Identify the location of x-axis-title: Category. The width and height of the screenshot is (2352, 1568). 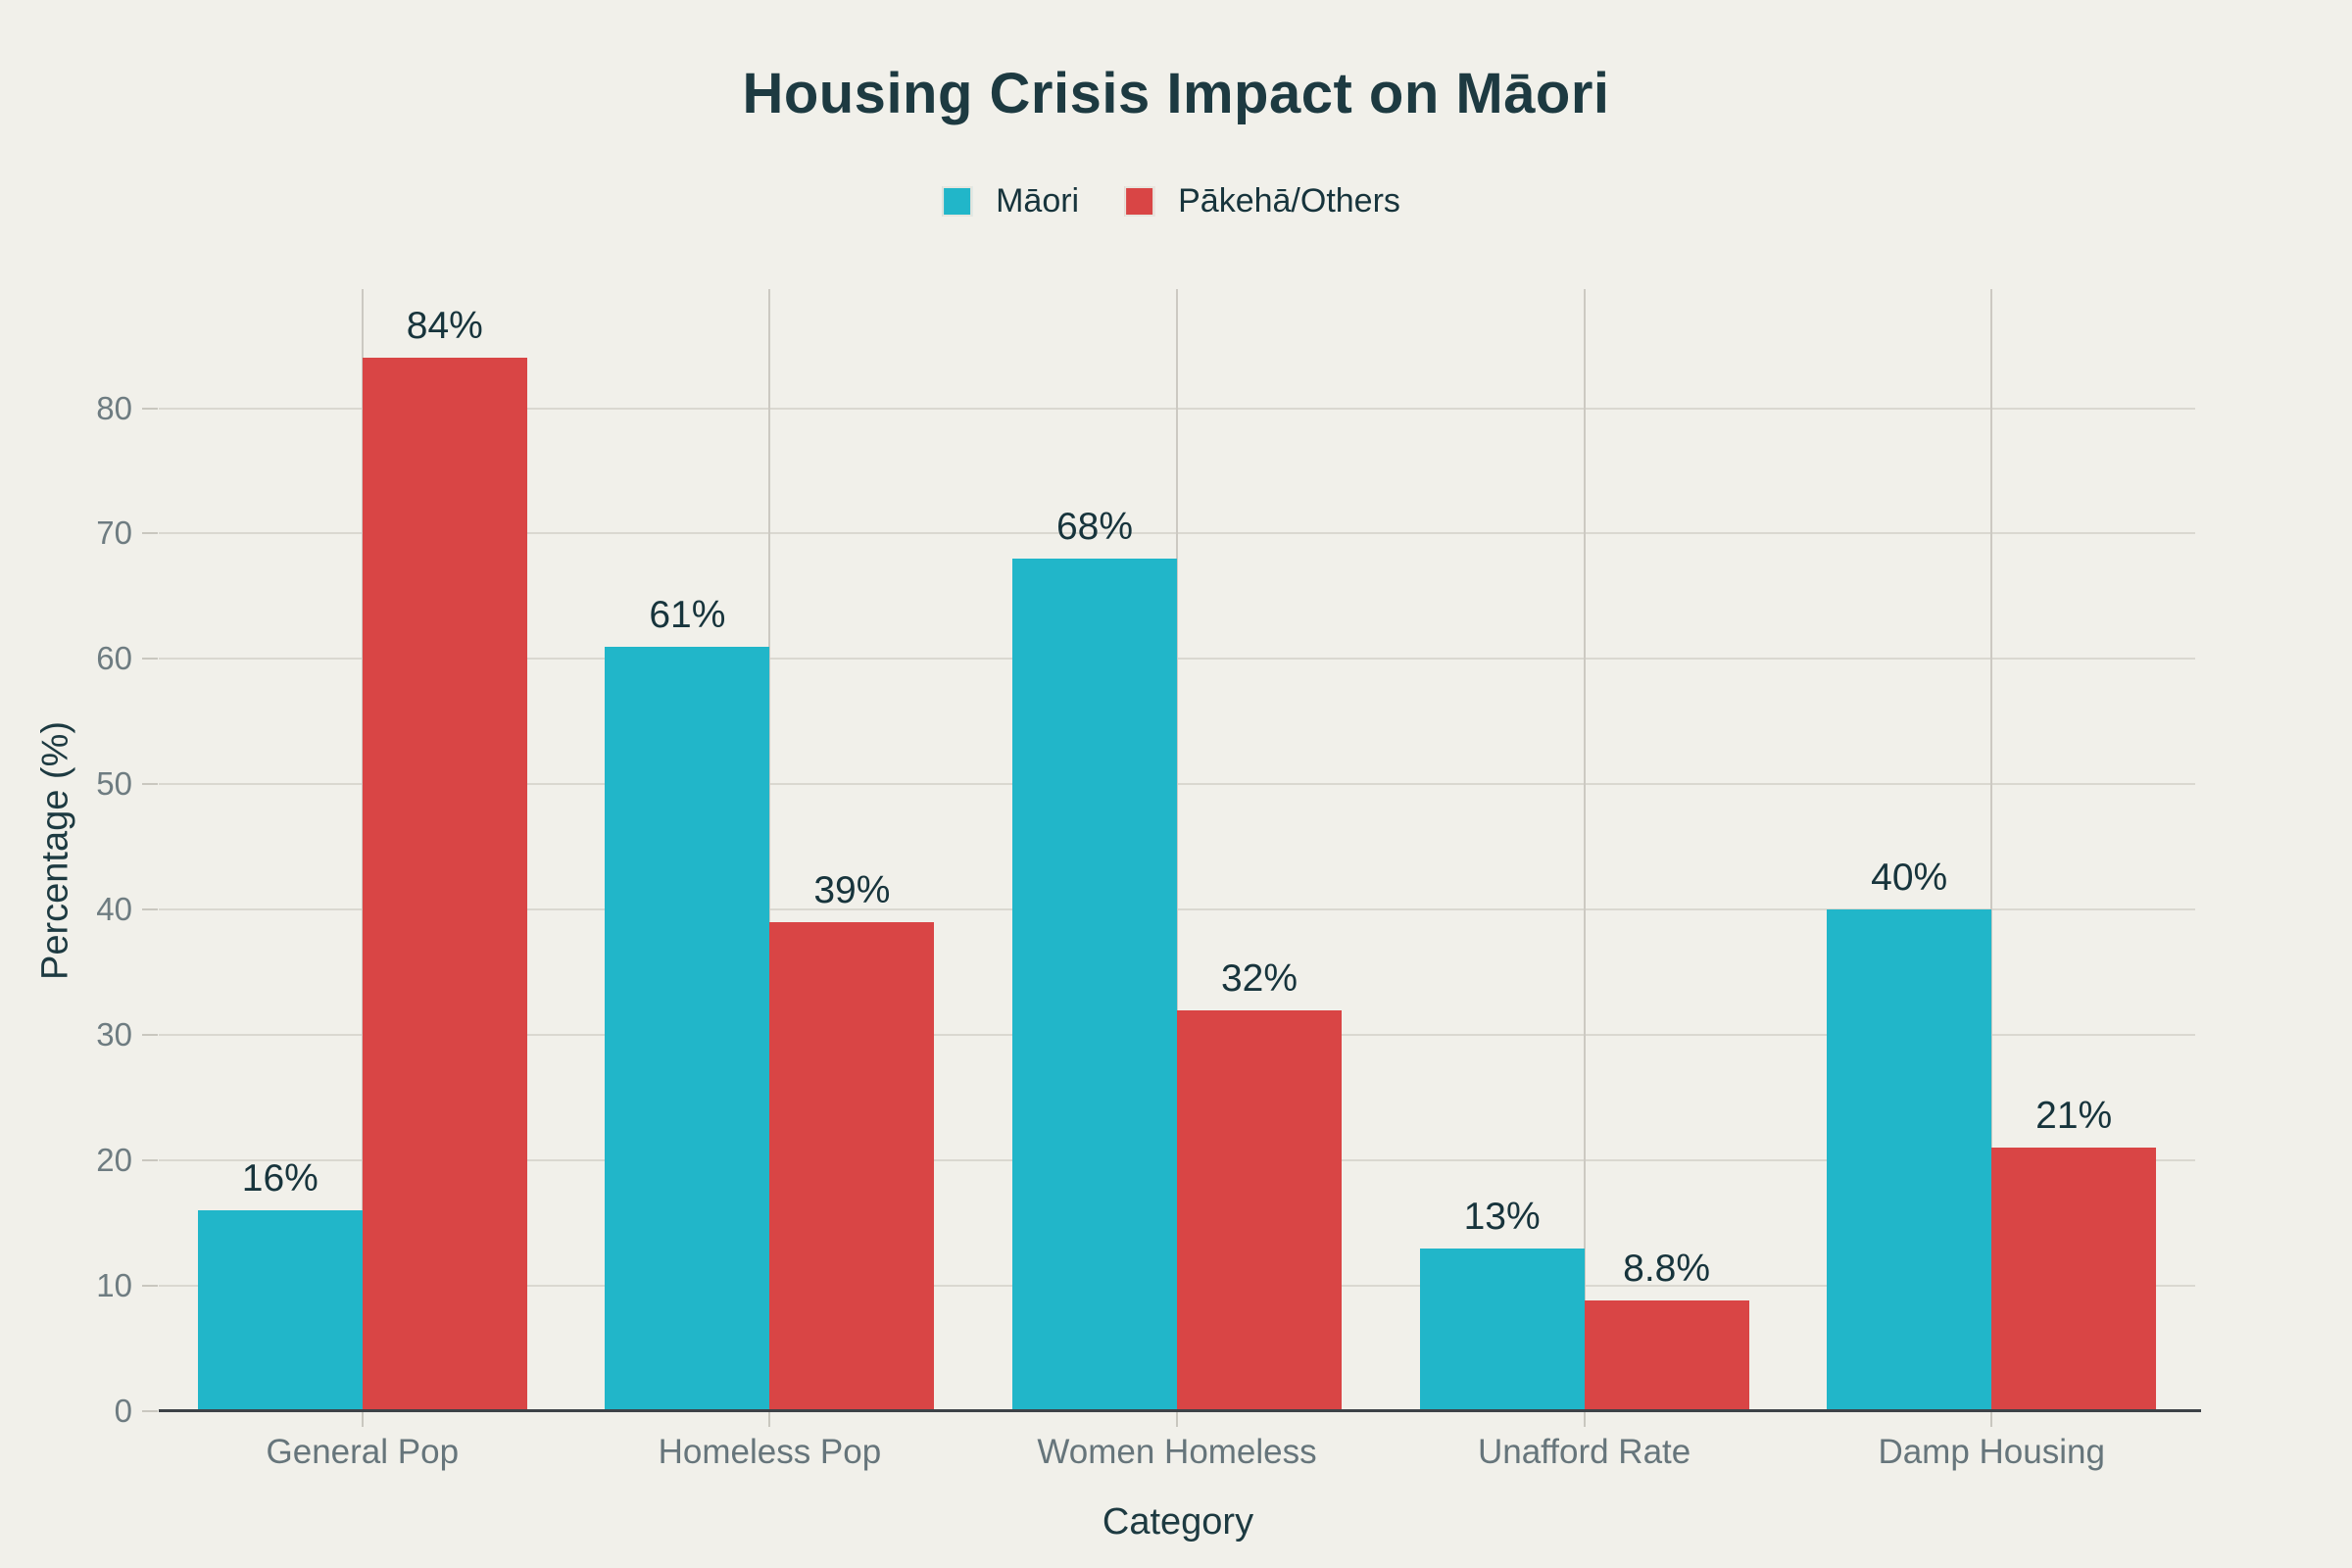
(1178, 1522).